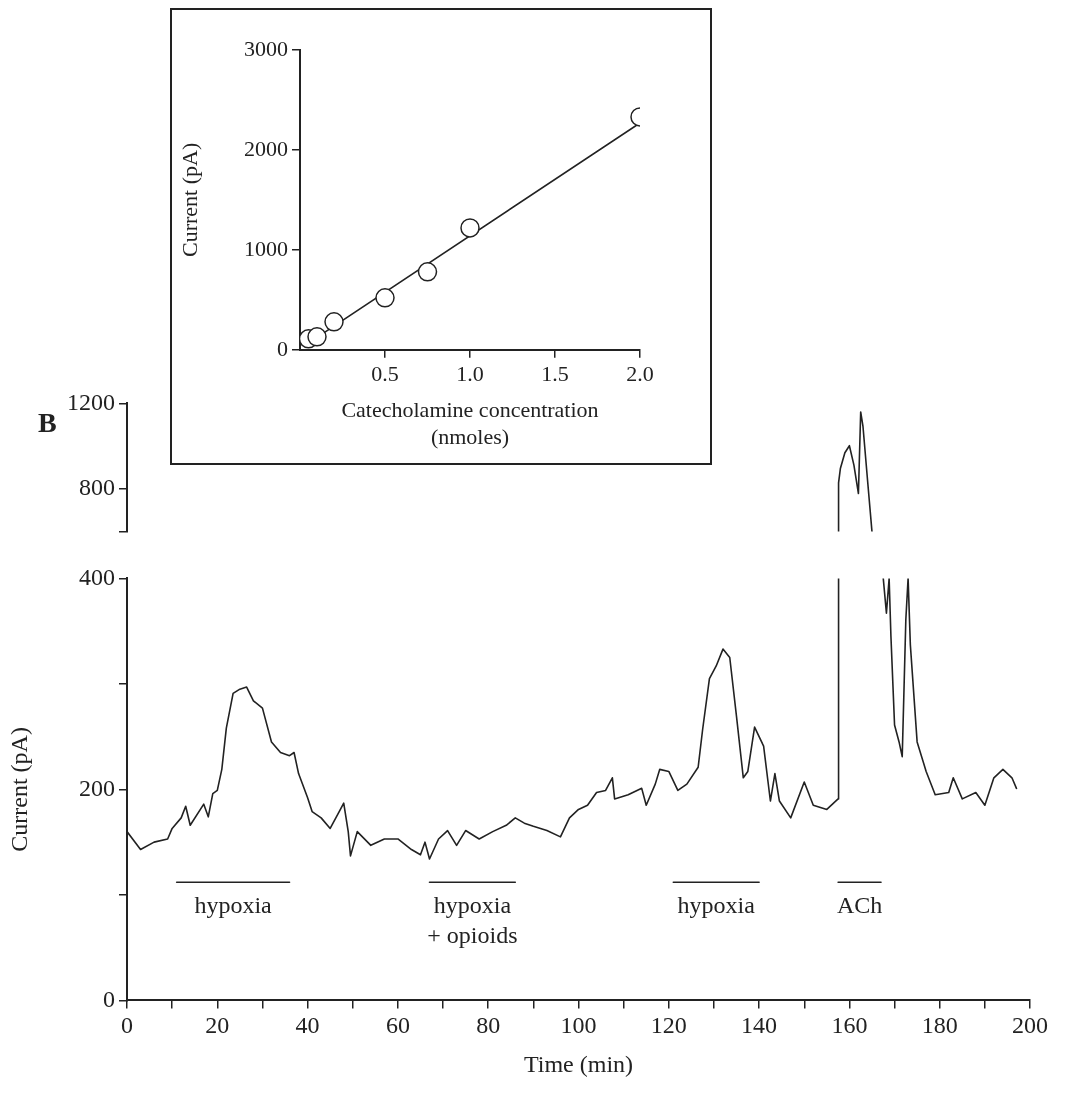 Image resolution: width=1067 pixels, height=1094 pixels. What do you see at coordinates (759, 1025) in the screenshot?
I see `x-tick-label: 140` at bounding box center [759, 1025].